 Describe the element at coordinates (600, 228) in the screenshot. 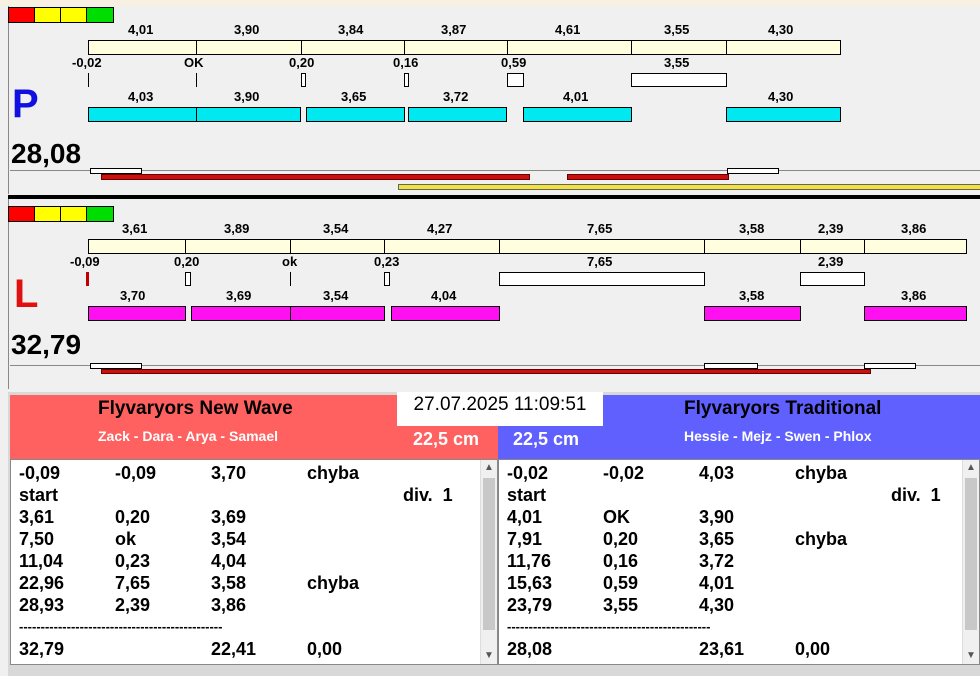

I see `split-label: 7,65` at that location.